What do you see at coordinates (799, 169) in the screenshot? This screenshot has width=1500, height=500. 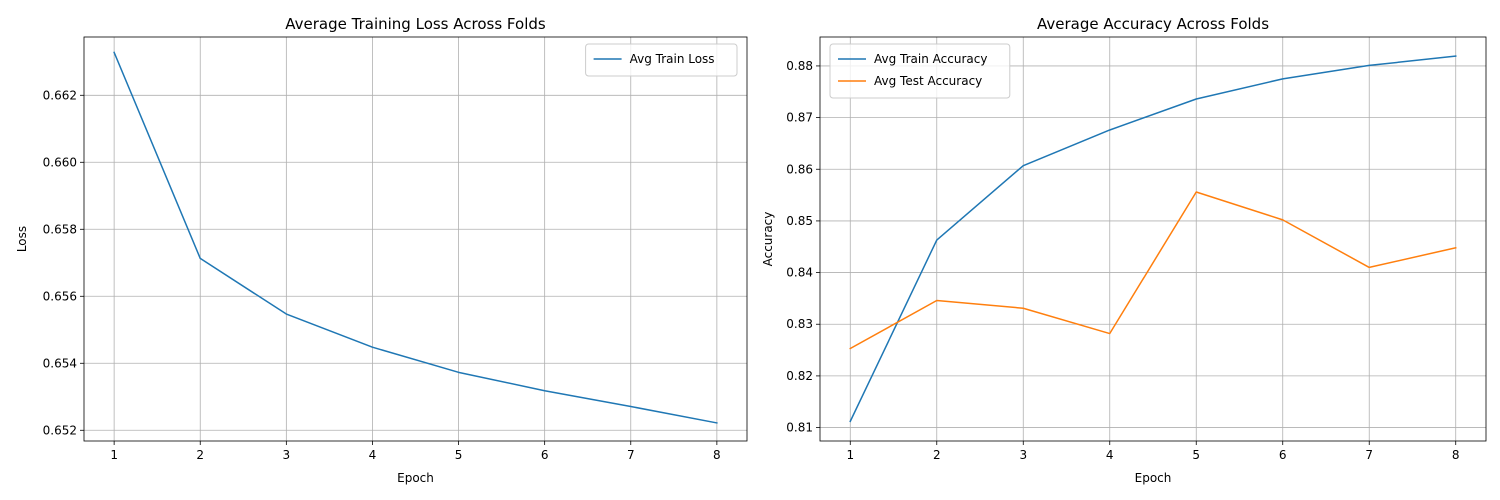 I see `y-tick-label: 0.86` at bounding box center [799, 169].